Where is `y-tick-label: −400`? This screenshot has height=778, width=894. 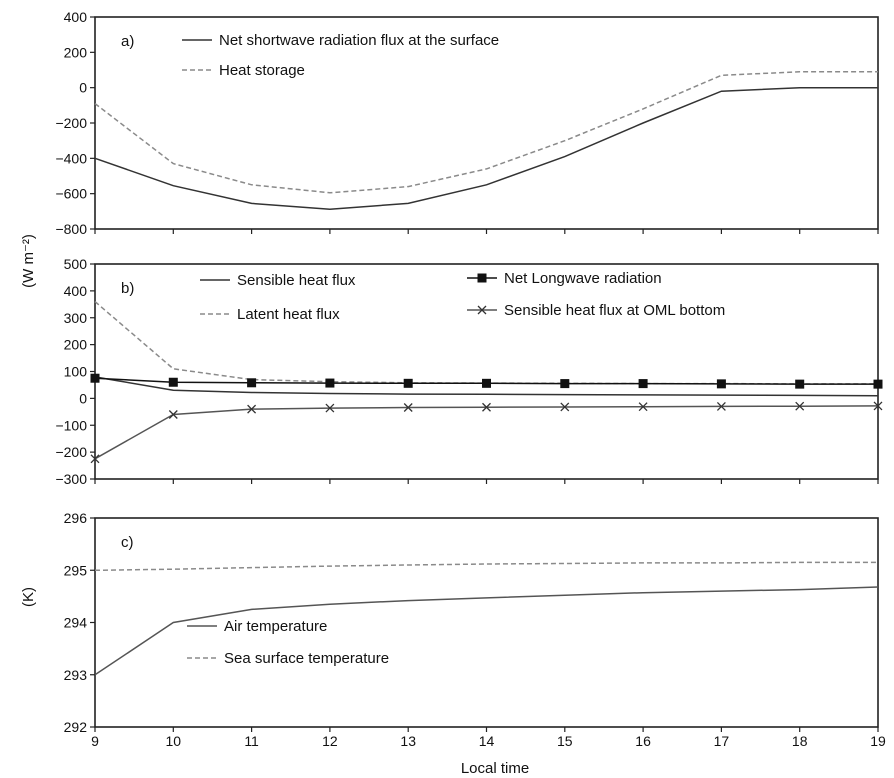 y-tick-label: −400 is located at coordinates (71, 158).